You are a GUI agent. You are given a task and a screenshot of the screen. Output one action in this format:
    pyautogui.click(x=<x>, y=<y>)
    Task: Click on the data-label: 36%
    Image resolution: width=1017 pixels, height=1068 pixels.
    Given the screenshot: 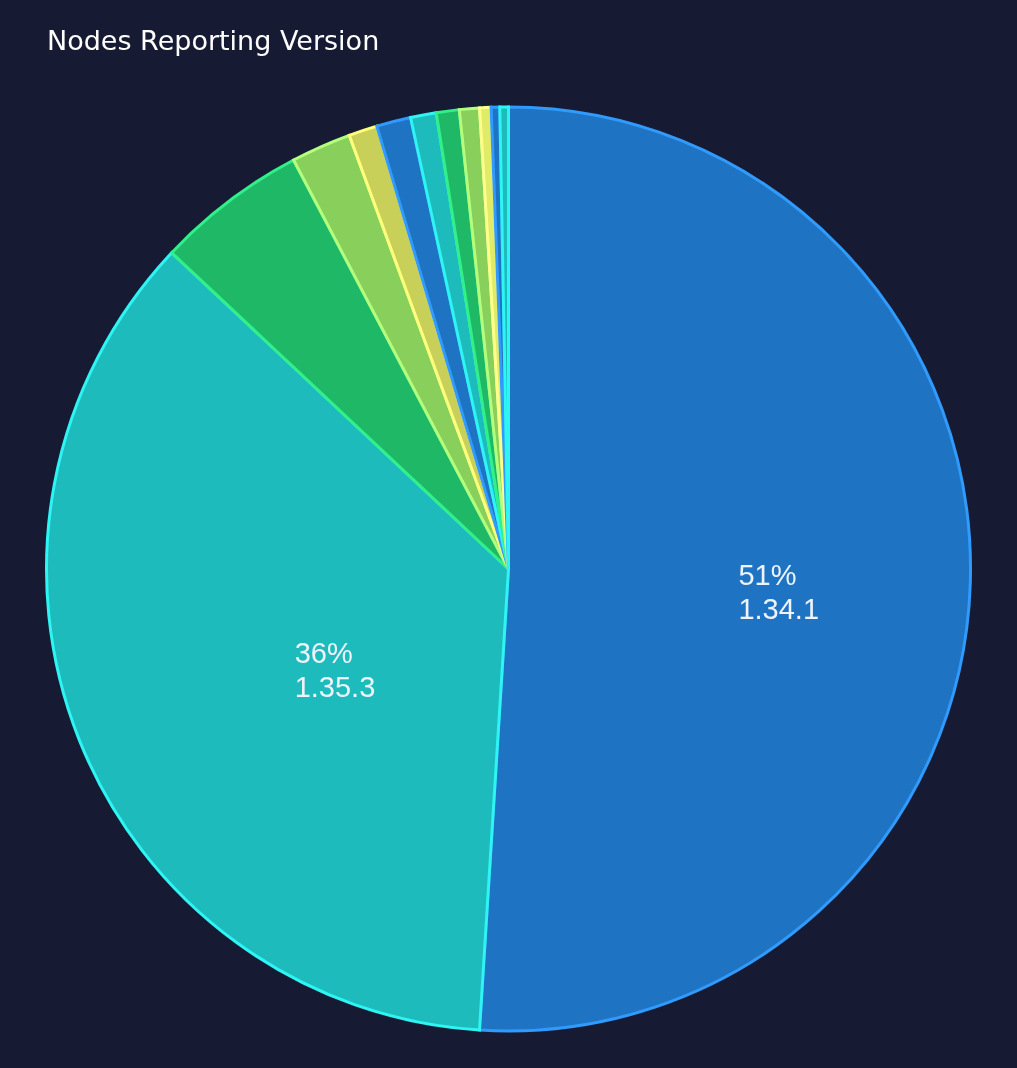 What is the action you would take?
    pyautogui.click(x=323, y=652)
    